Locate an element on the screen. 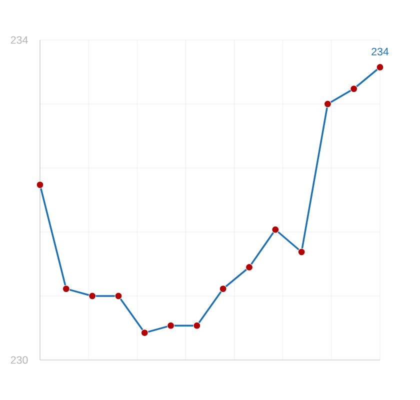 This screenshot has height=400, width=420. y-tick-label: 230 is located at coordinates (19, 360).